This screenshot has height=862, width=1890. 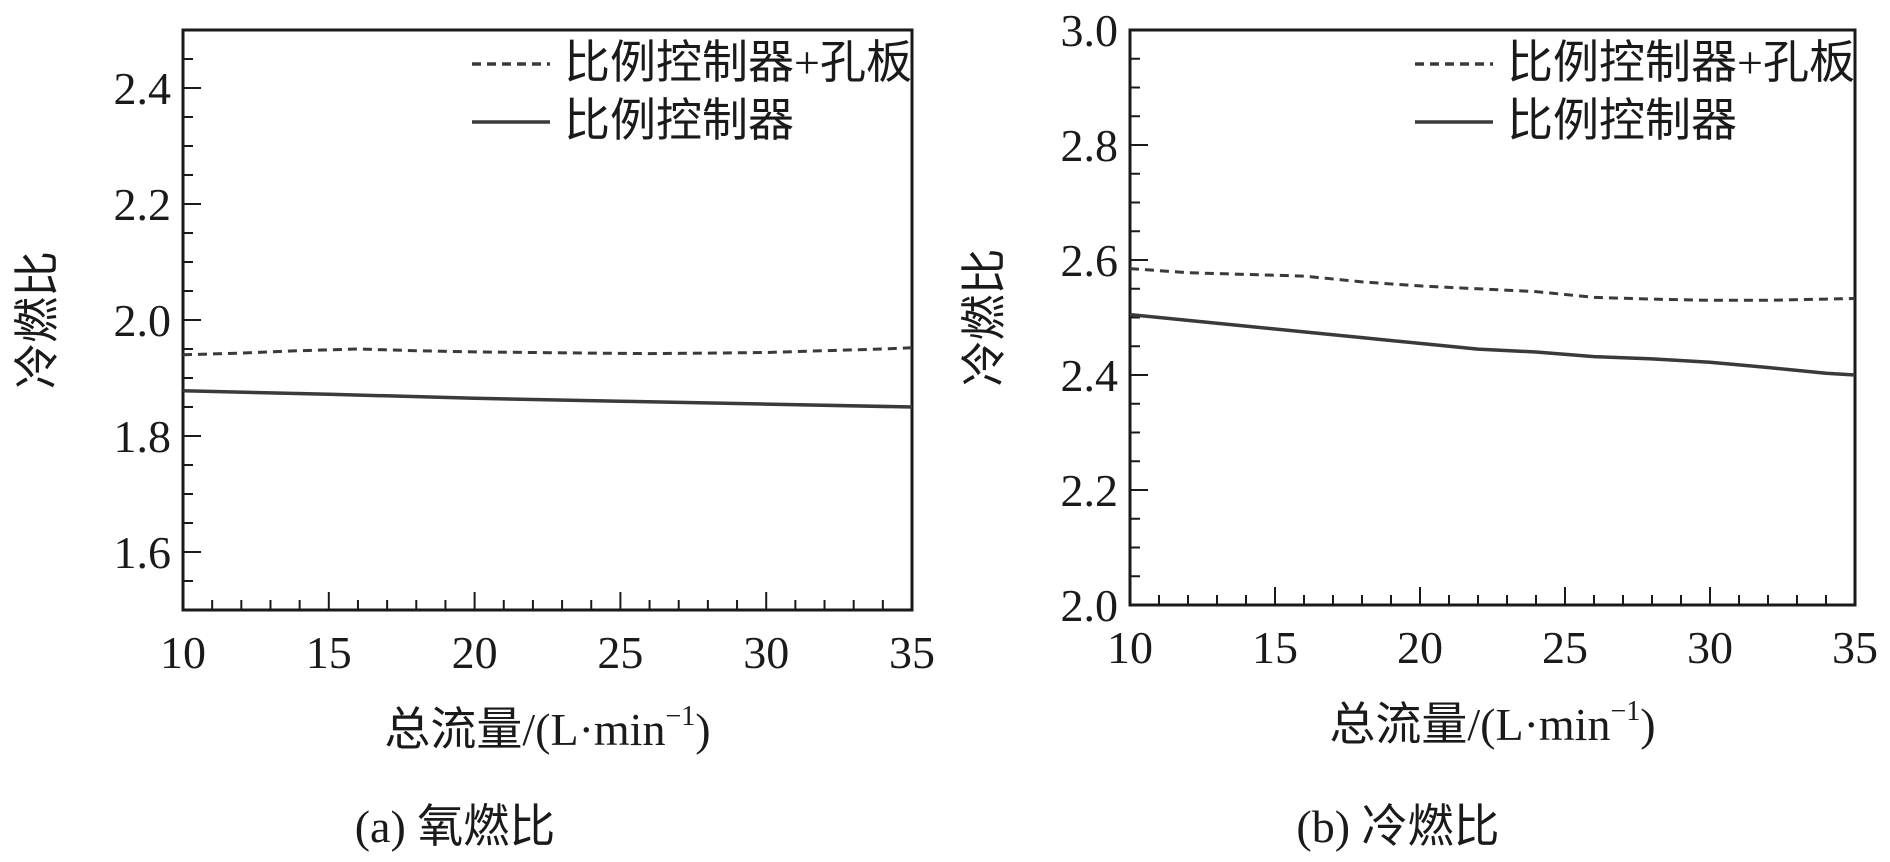 I want to click on caption-b: (b) 冷燃比, so click(x=1398, y=826).